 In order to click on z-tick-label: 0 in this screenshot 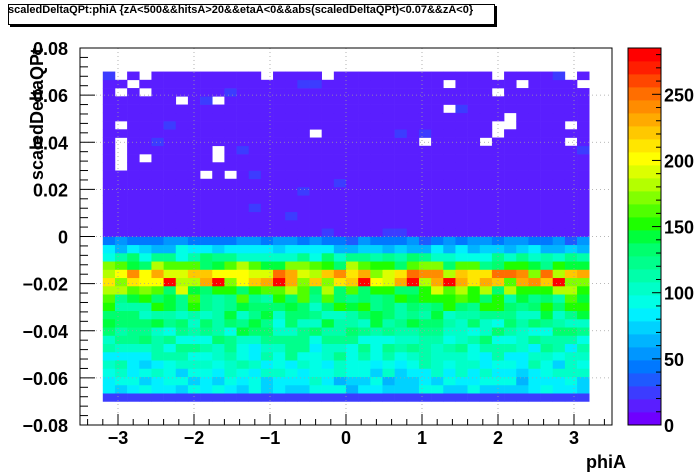, I will do `click(669, 426)`.